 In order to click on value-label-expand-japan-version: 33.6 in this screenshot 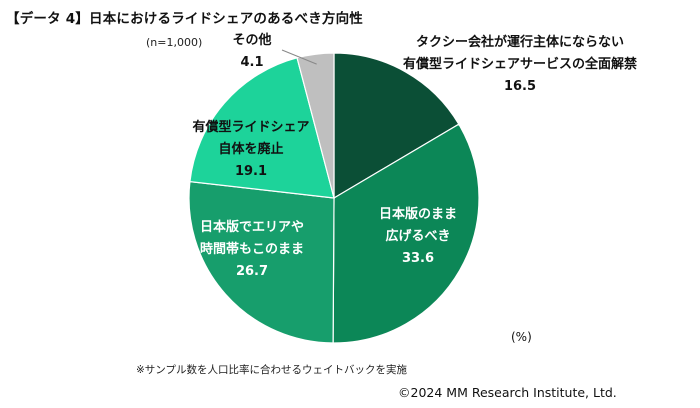, I will do `click(418, 258)`.